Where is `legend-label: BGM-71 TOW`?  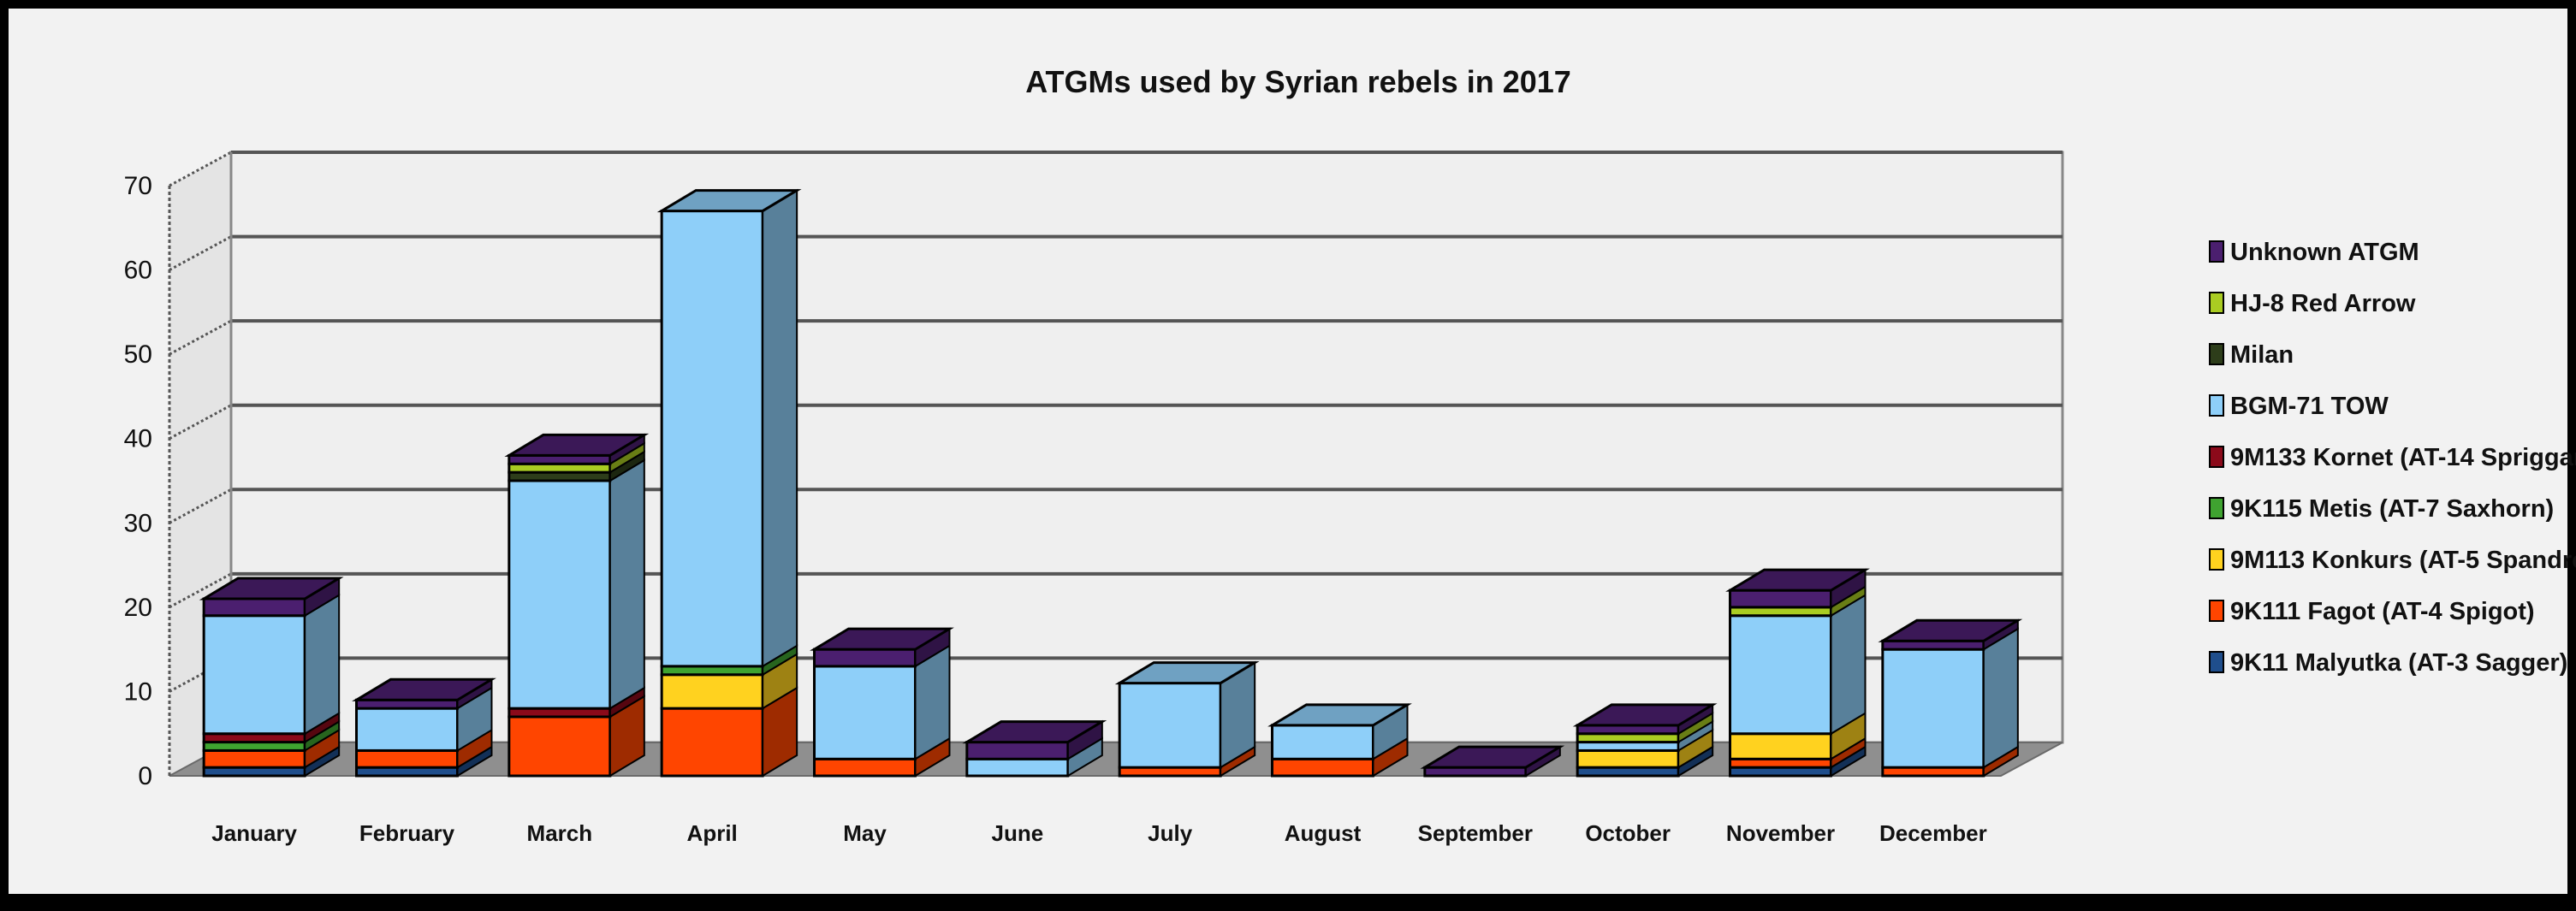
legend-label: BGM-71 TOW is located at coordinates (2309, 407).